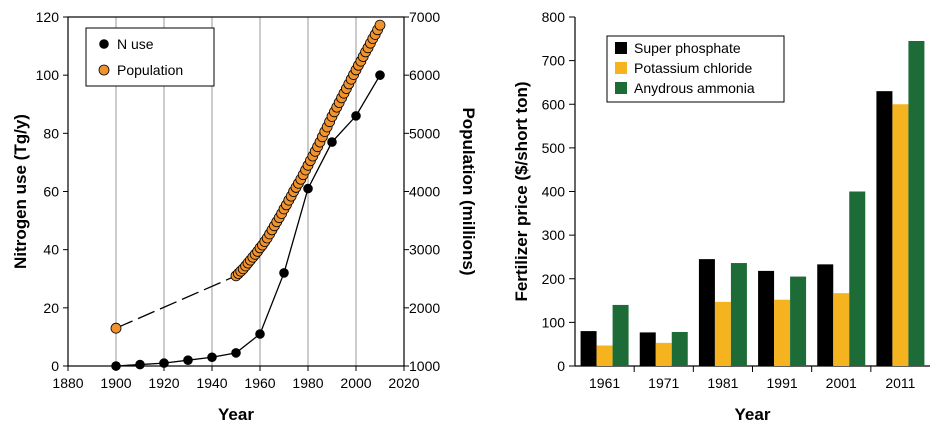  What do you see at coordinates (104, 70) in the screenshot?
I see `legend-marker-population` at bounding box center [104, 70].